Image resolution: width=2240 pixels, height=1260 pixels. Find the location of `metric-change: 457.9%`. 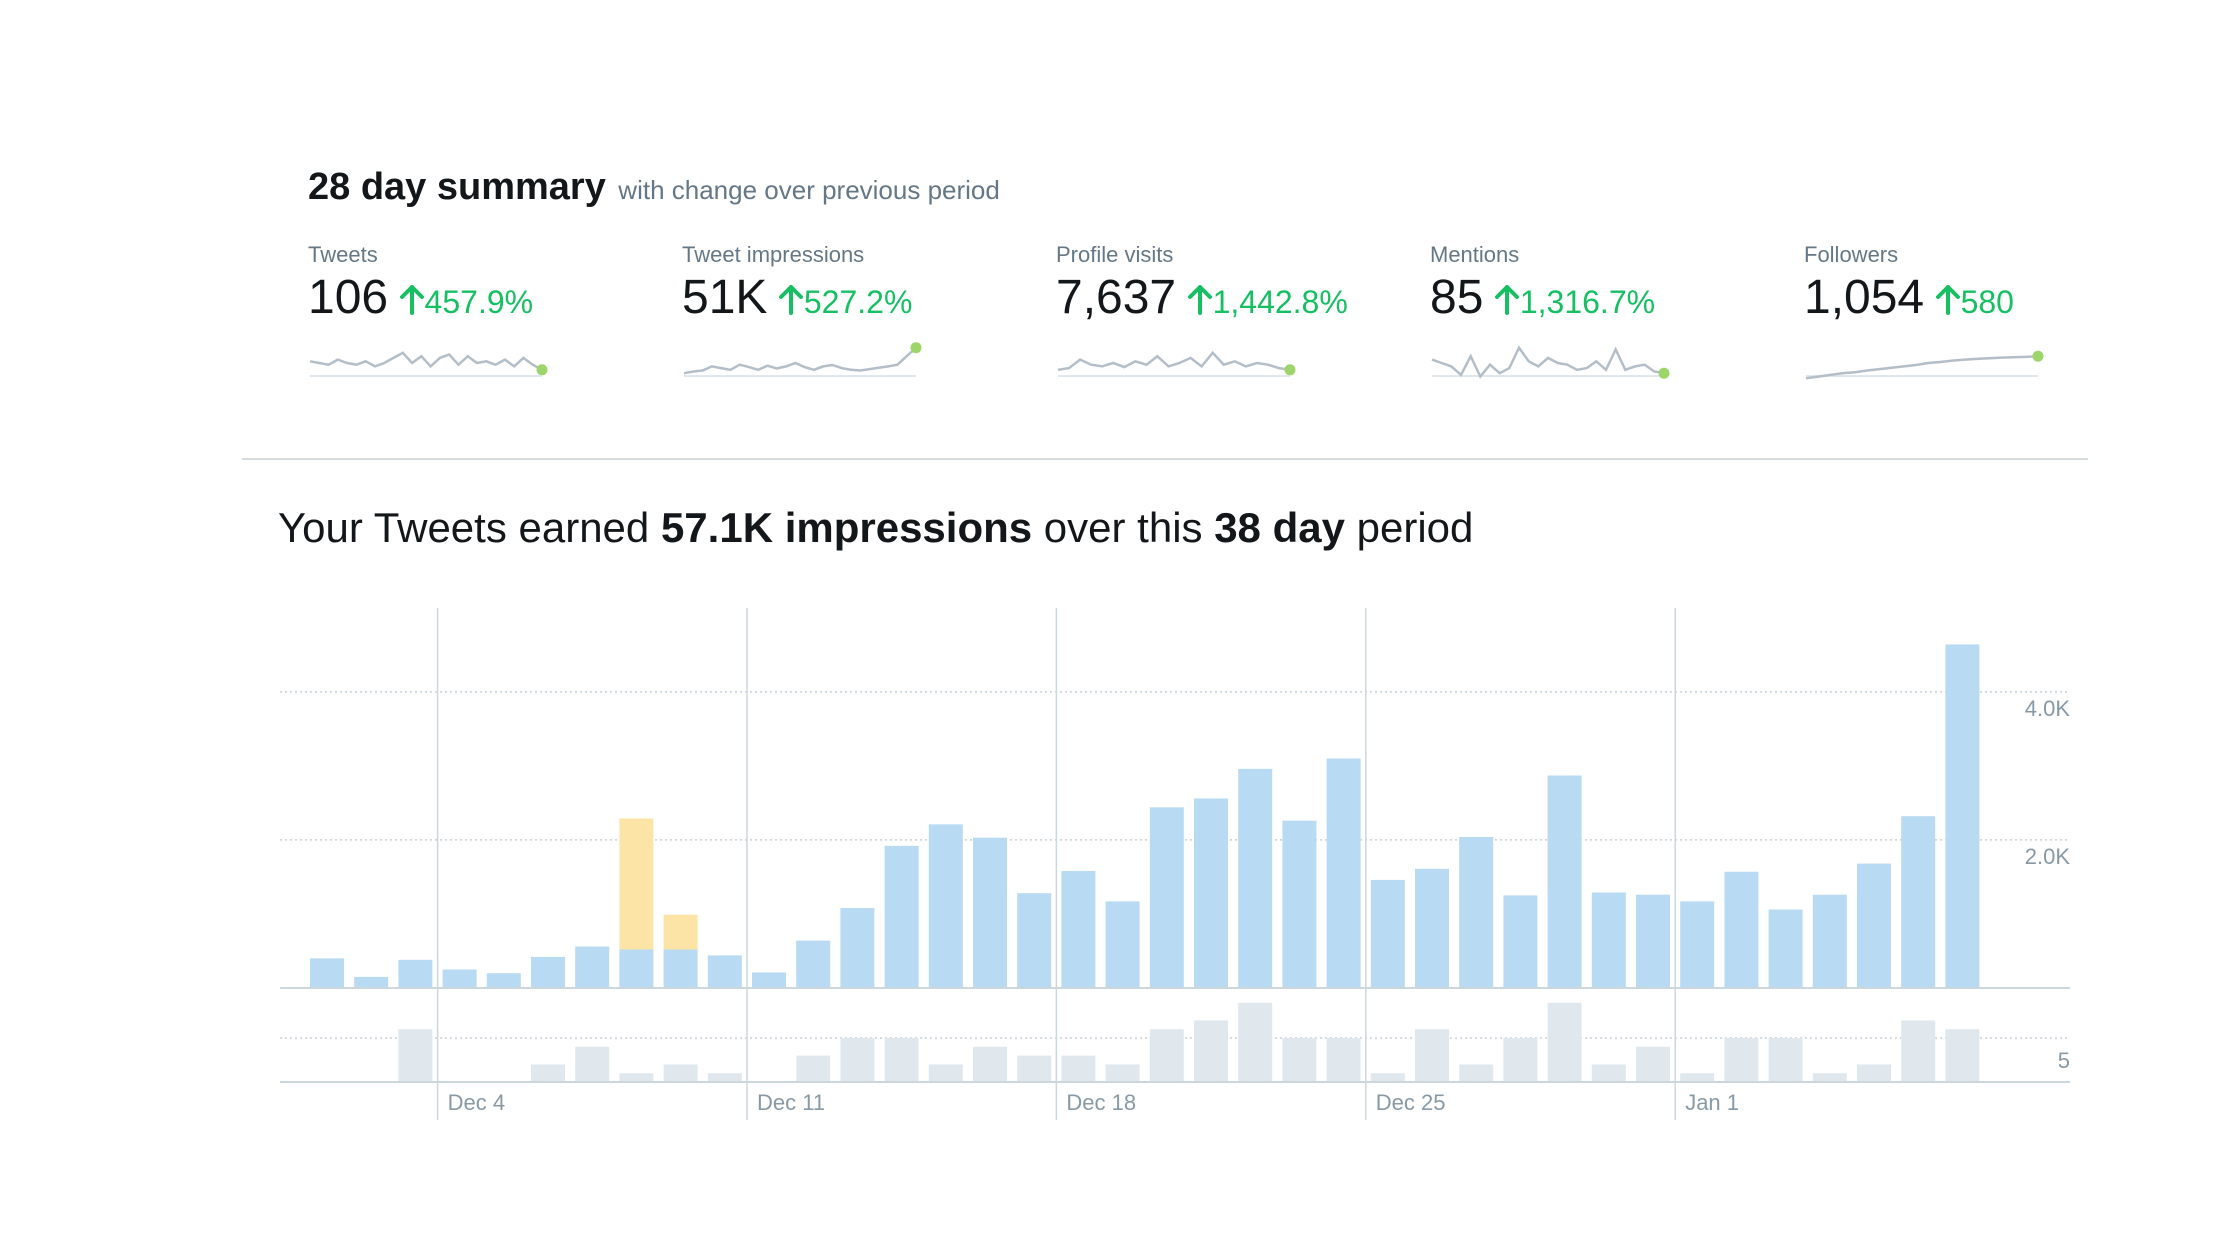

metric-change: 457.9% is located at coordinates (466, 302).